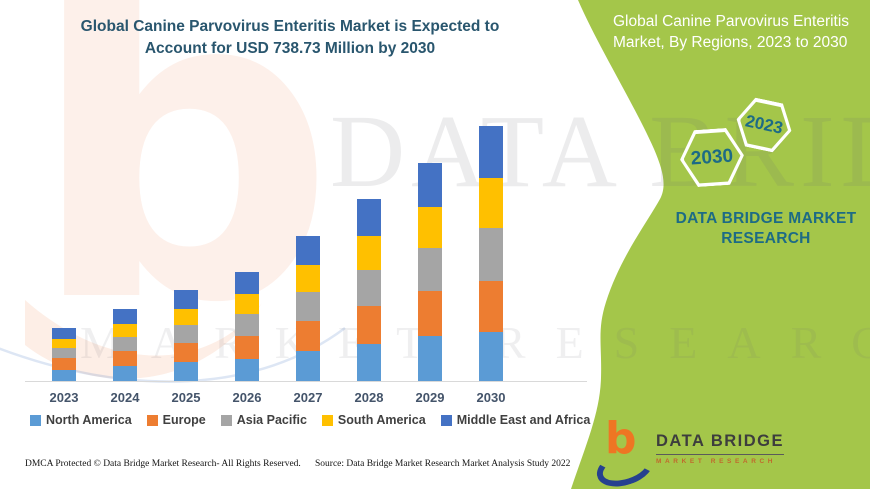 The image size is (870, 493). What do you see at coordinates (308, 397) in the screenshot?
I see `x-axis-label-2027: 2027` at bounding box center [308, 397].